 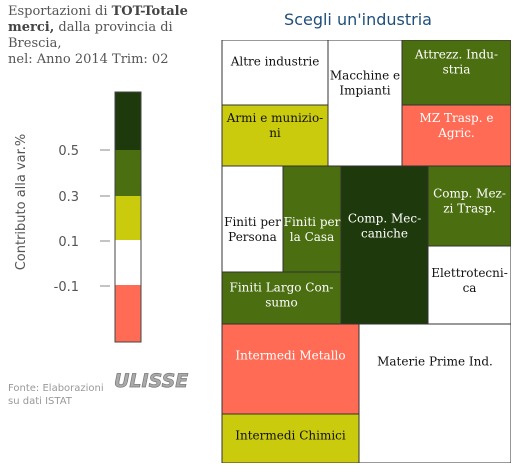 I want to click on heading-line-1: Esportazioni di TOT-Totale, so click(x=108, y=12).